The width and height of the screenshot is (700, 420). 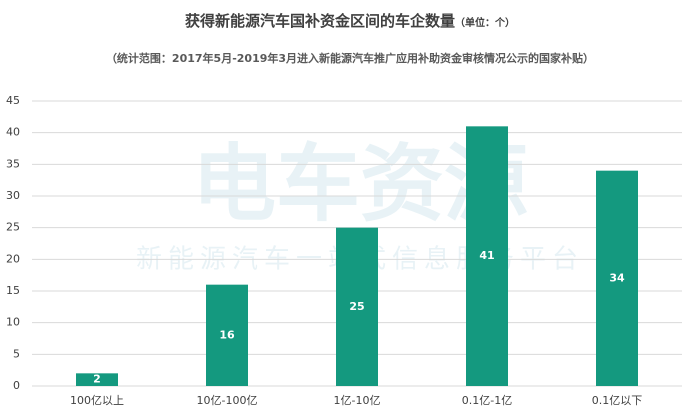 What do you see at coordinates (97, 400) in the screenshot?
I see `x-tick-label: 100亿以上` at bounding box center [97, 400].